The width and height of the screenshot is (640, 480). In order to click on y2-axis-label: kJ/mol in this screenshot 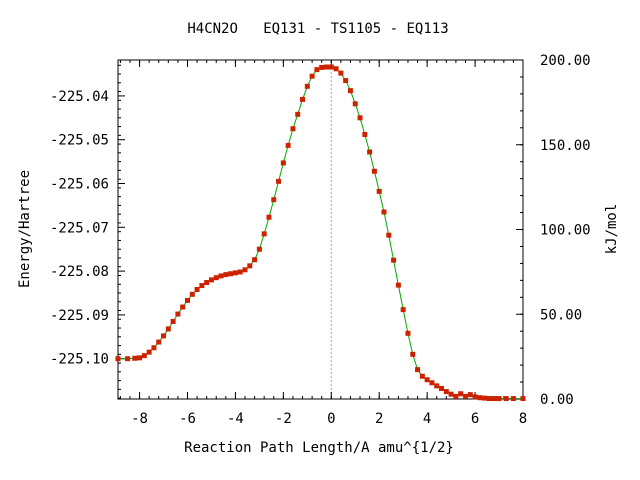, I will do `click(612, 229)`.